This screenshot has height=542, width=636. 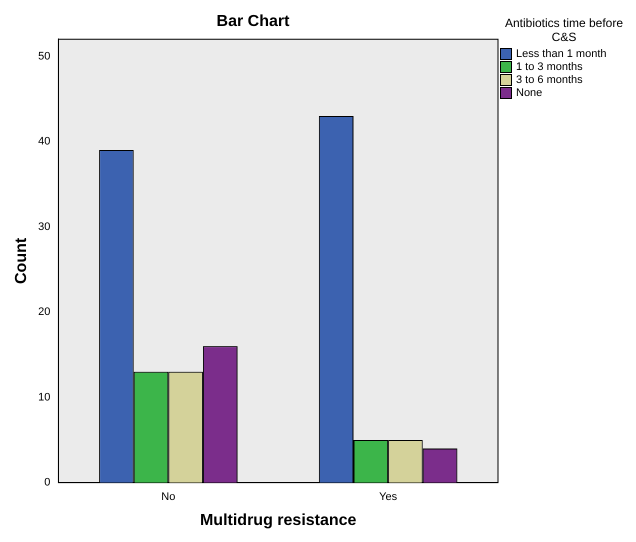 I want to click on y-tick-label: 0, so click(x=47, y=482).